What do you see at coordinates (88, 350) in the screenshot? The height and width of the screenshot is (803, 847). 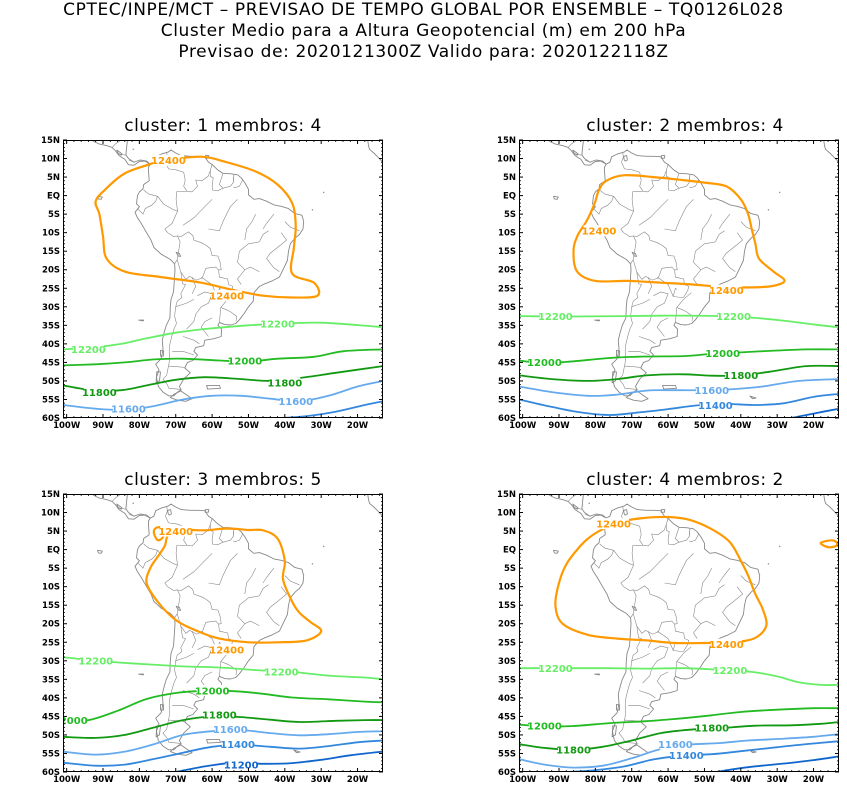 I see `contour-label: 12200` at bounding box center [88, 350].